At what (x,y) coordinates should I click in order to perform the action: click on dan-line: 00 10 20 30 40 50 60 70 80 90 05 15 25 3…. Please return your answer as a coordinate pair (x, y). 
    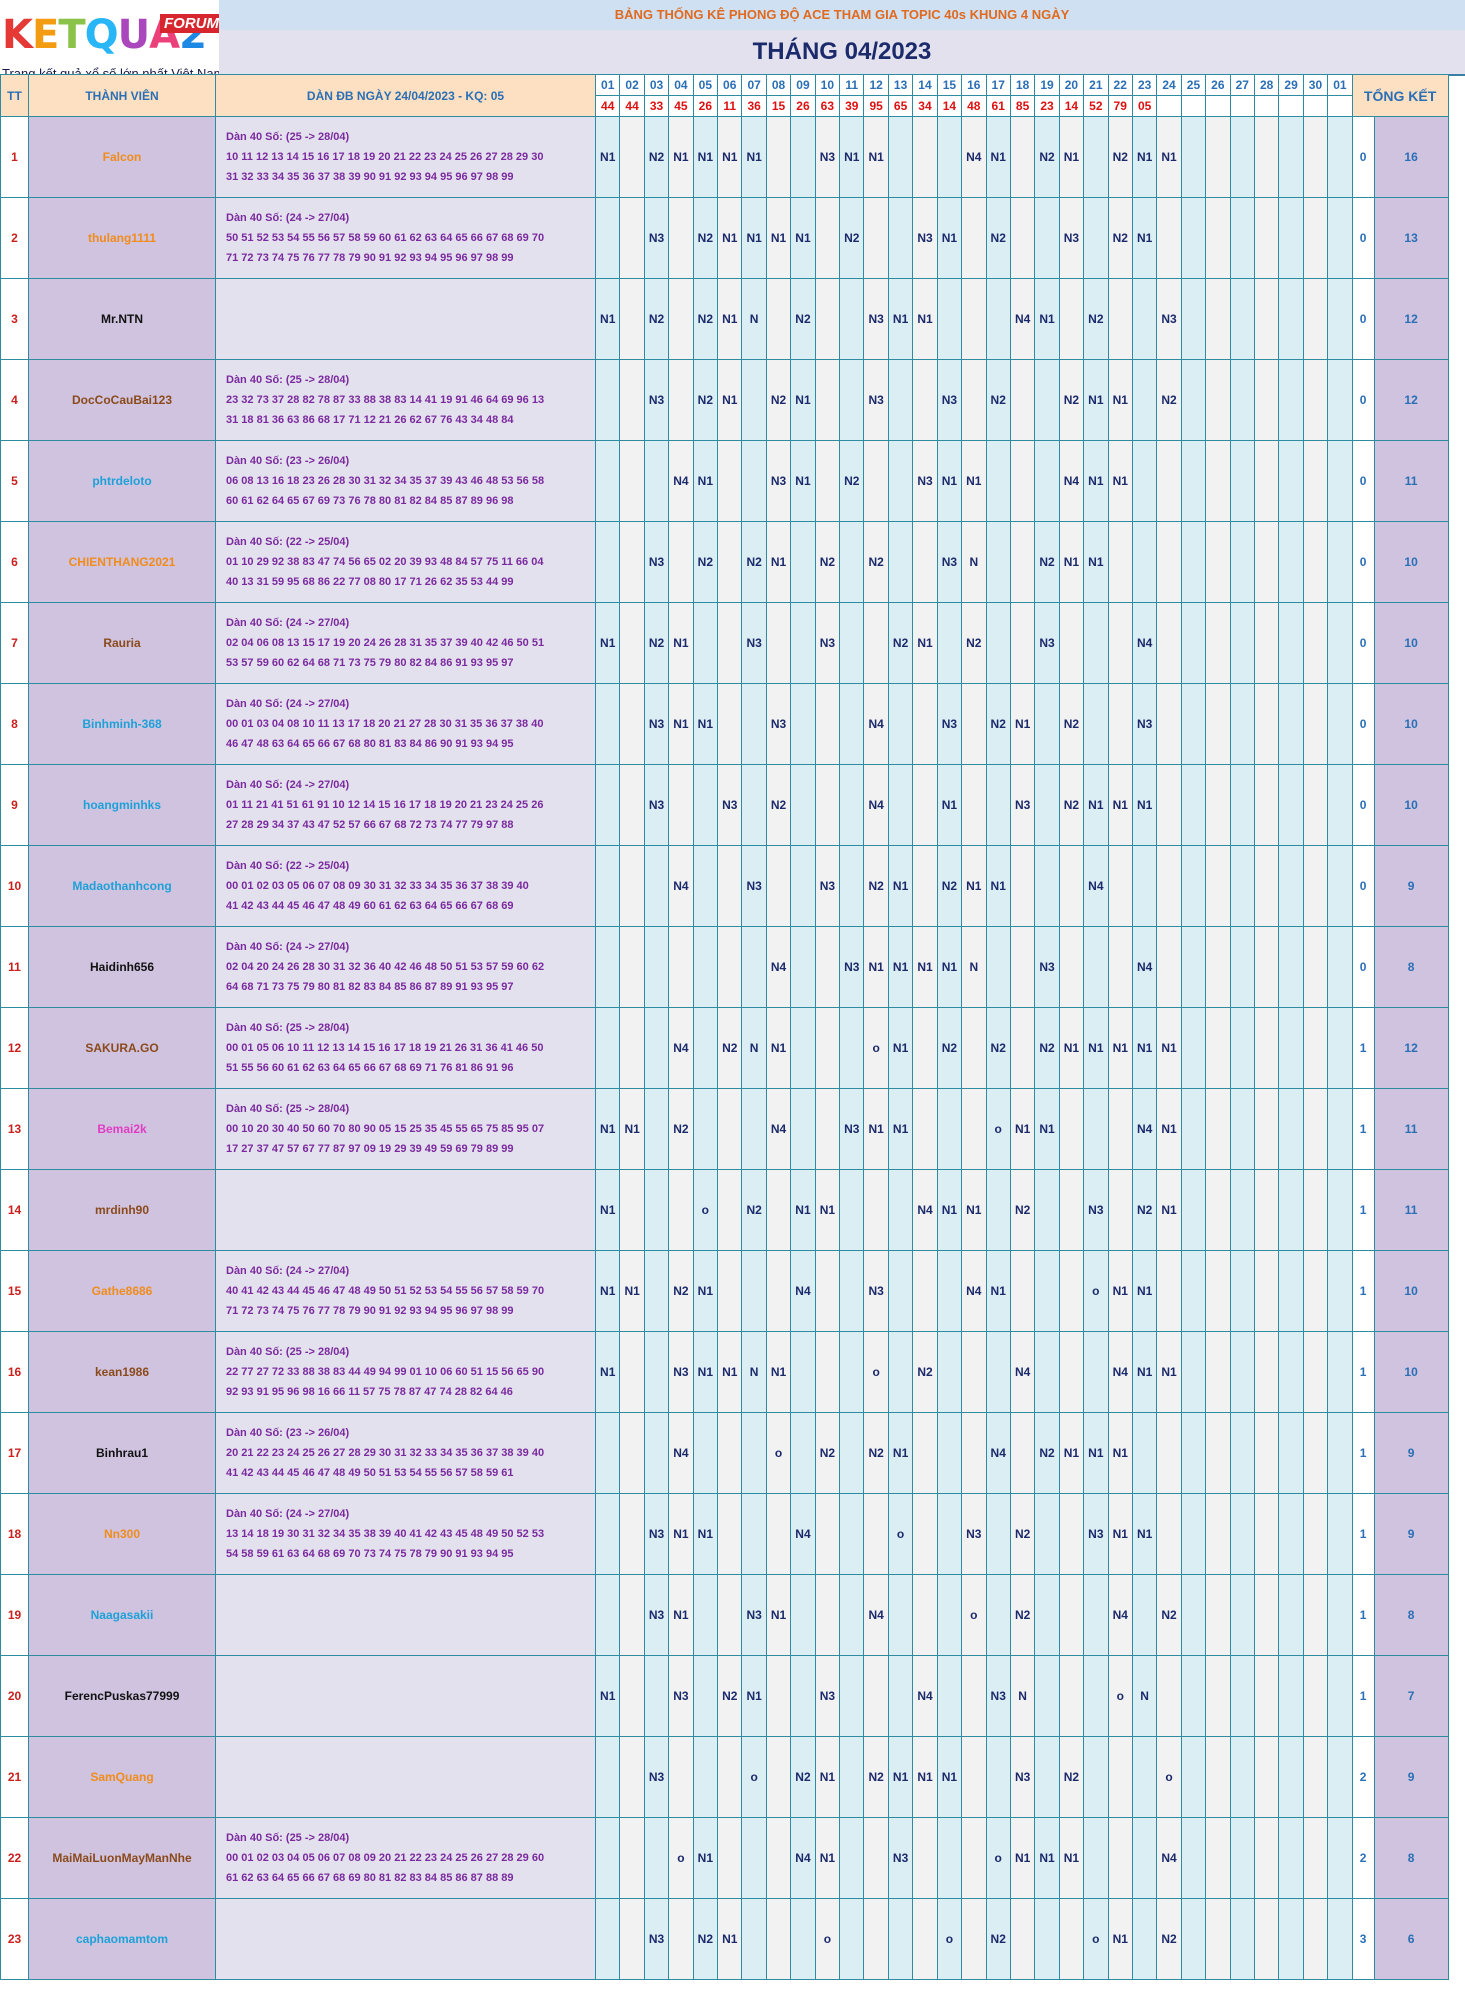
    Looking at the image, I should click on (385, 1129).